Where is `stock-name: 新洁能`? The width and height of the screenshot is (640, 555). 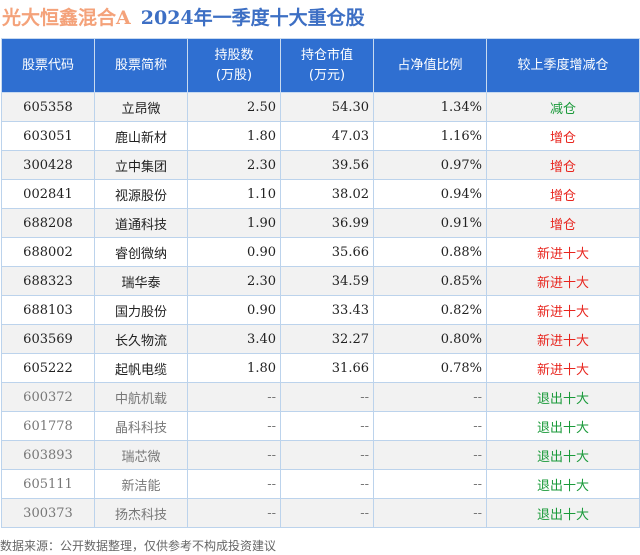 stock-name: 新洁能 is located at coordinates (141, 484).